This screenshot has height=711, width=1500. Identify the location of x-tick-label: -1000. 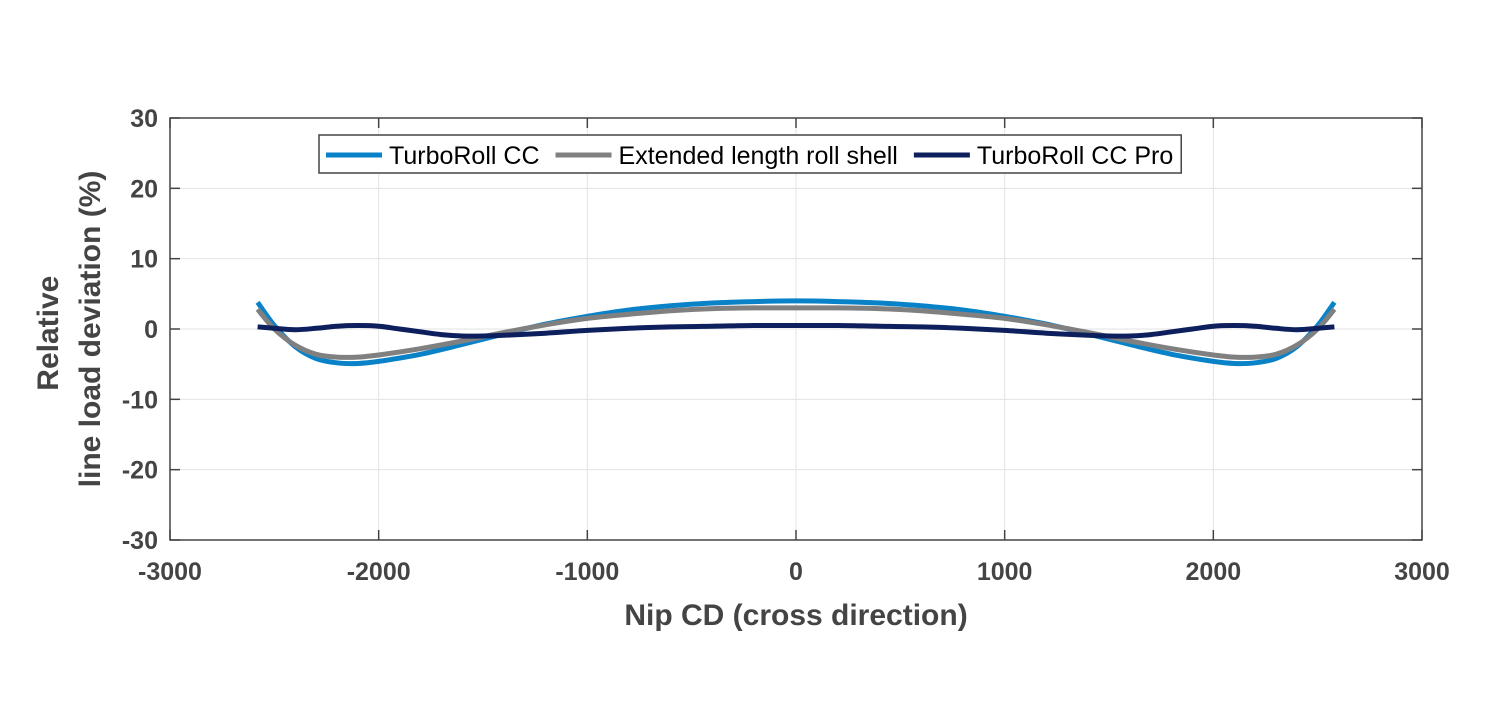
(587, 572).